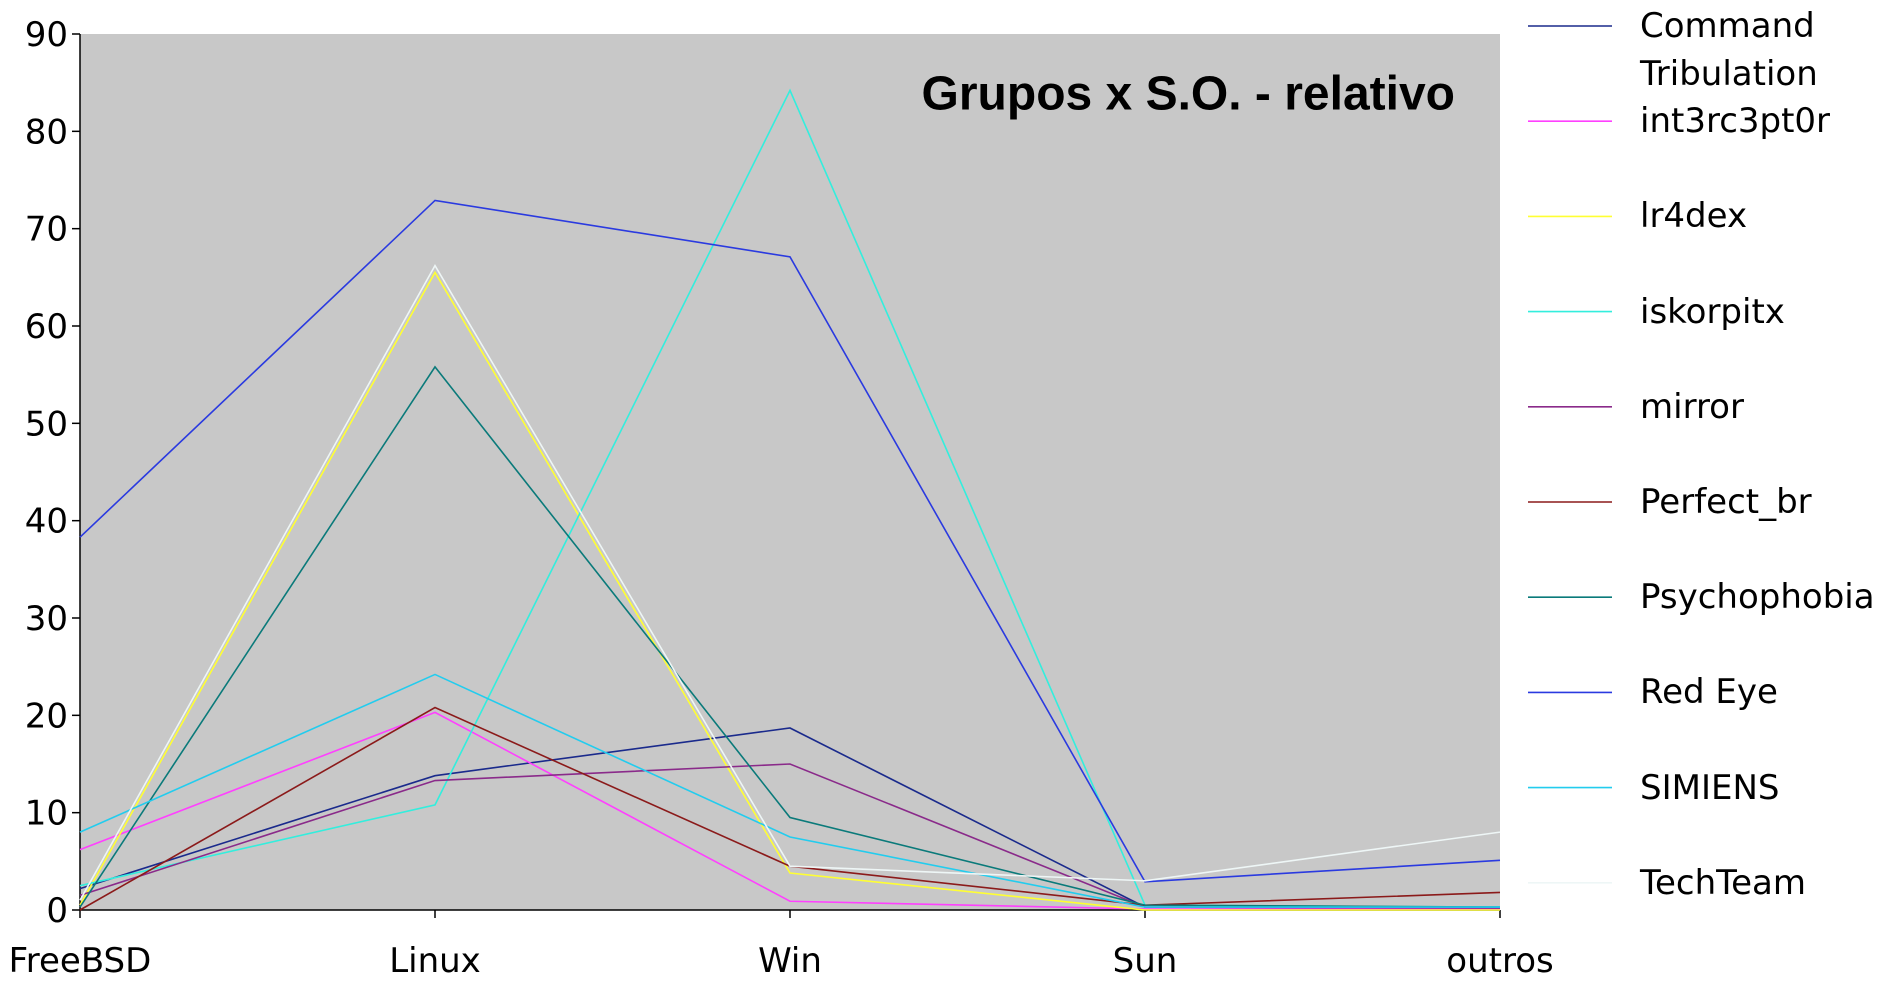 Image resolution: width=1877 pixels, height=985 pixels. What do you see at coordinates (80, 961) in the screenshot?
I see `x-tick-label: FreeBSD` at bounding box center [80, 961].